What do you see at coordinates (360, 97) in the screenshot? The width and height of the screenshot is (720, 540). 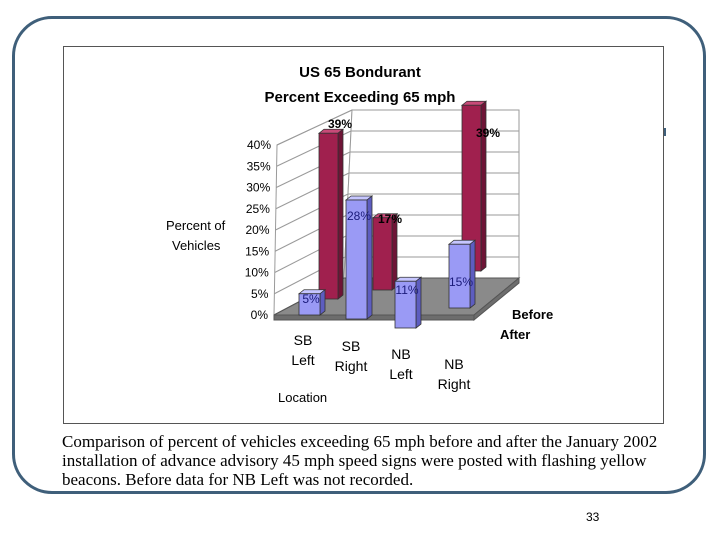 I see `chart-subtitle: Percent Exceeding 65 mph` at bounding box center [360, 97].